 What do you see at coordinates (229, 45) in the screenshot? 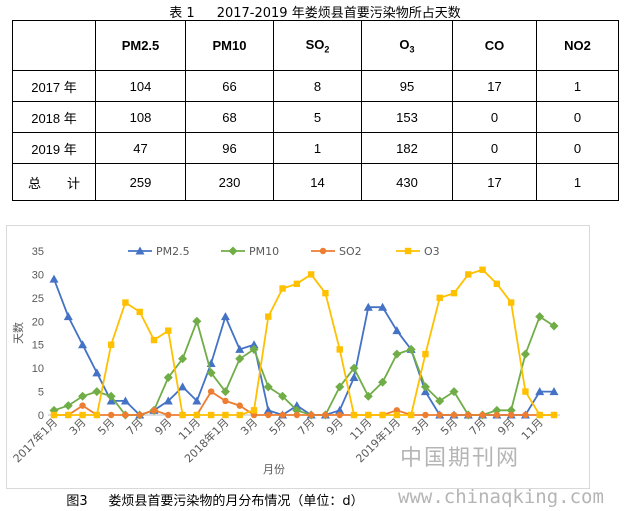
I see `header-pm10: PM10` at bounding box center [229, 45].